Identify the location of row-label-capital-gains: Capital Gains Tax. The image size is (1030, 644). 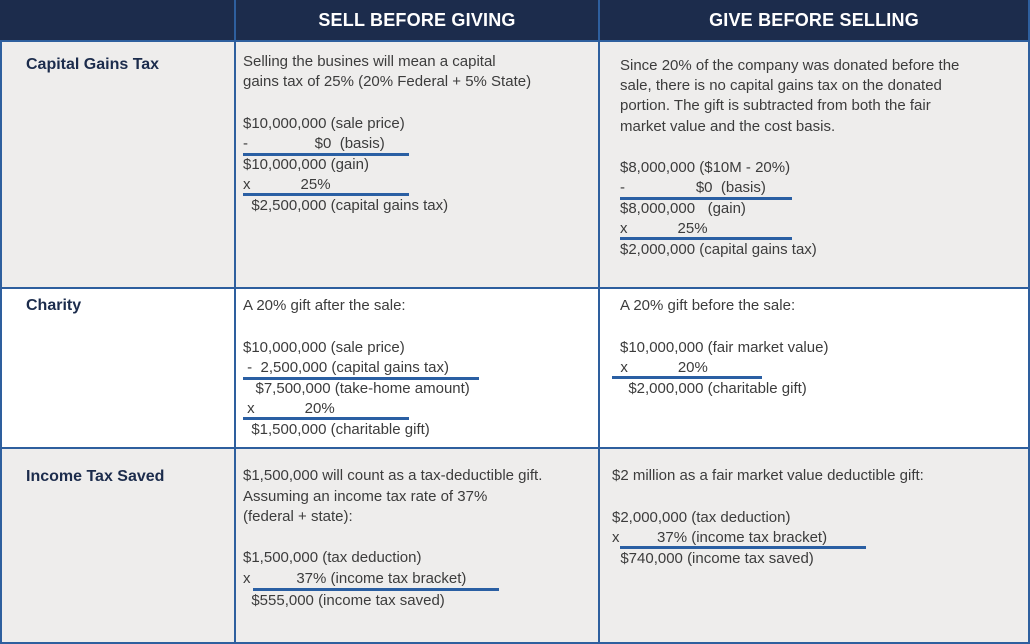
(93, 64).